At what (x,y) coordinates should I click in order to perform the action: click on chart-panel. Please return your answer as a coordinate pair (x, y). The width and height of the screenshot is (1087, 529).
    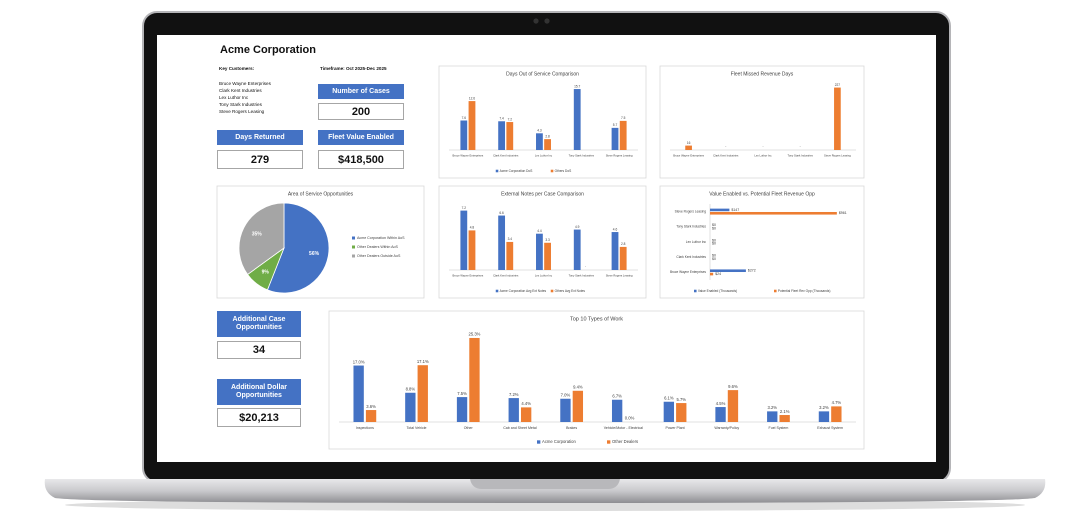
    Looking at the image, I should click on (762, 242).